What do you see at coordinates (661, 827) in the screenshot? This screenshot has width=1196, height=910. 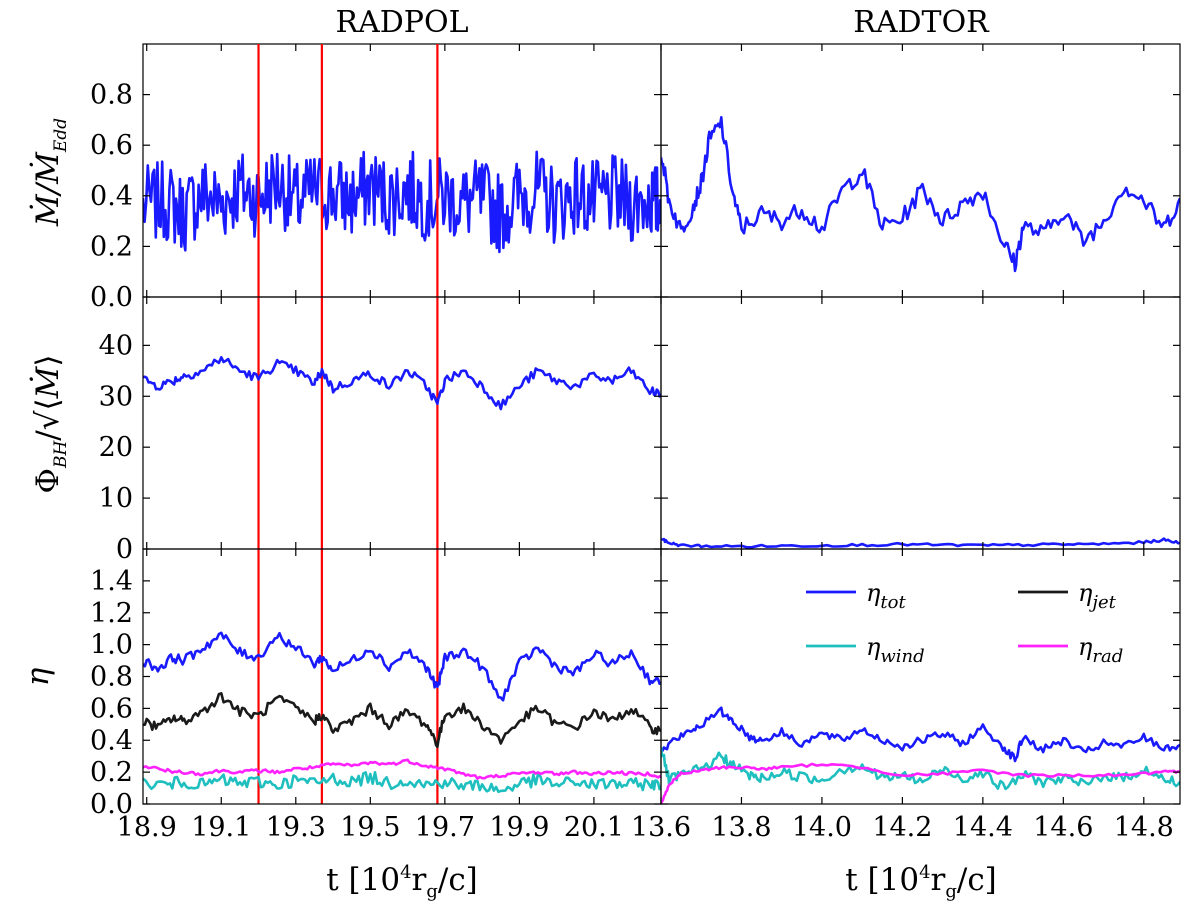 I see `x-tick-label: 13.6` at bounding box center [661, 827].